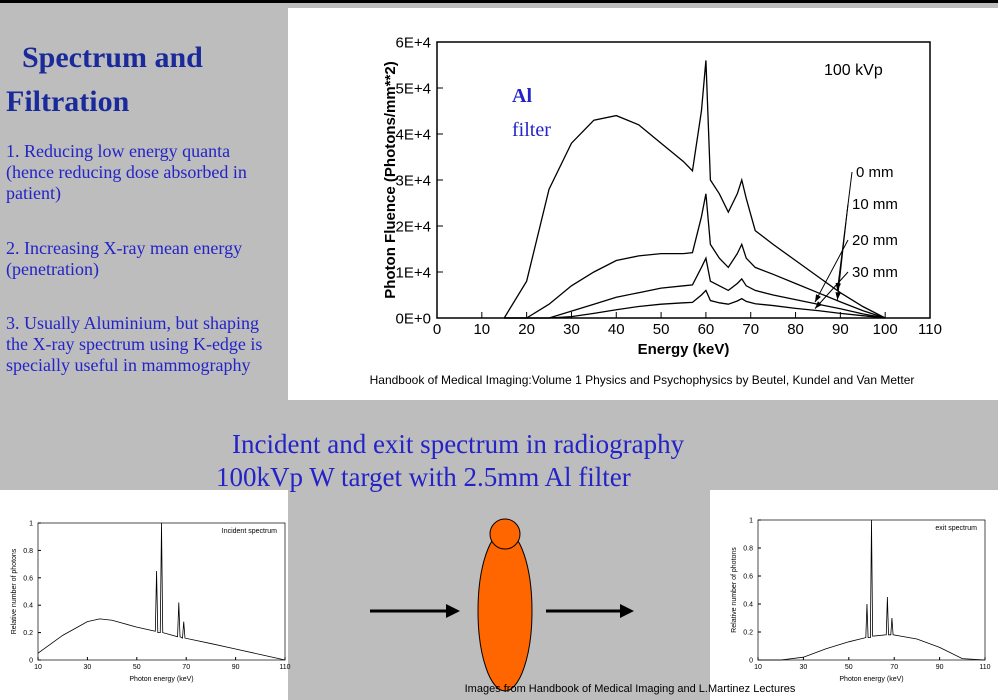  Describe the element at coordinates (413, 272) in the screenshot. I see `y-tick-label: 1E+4` at that location.